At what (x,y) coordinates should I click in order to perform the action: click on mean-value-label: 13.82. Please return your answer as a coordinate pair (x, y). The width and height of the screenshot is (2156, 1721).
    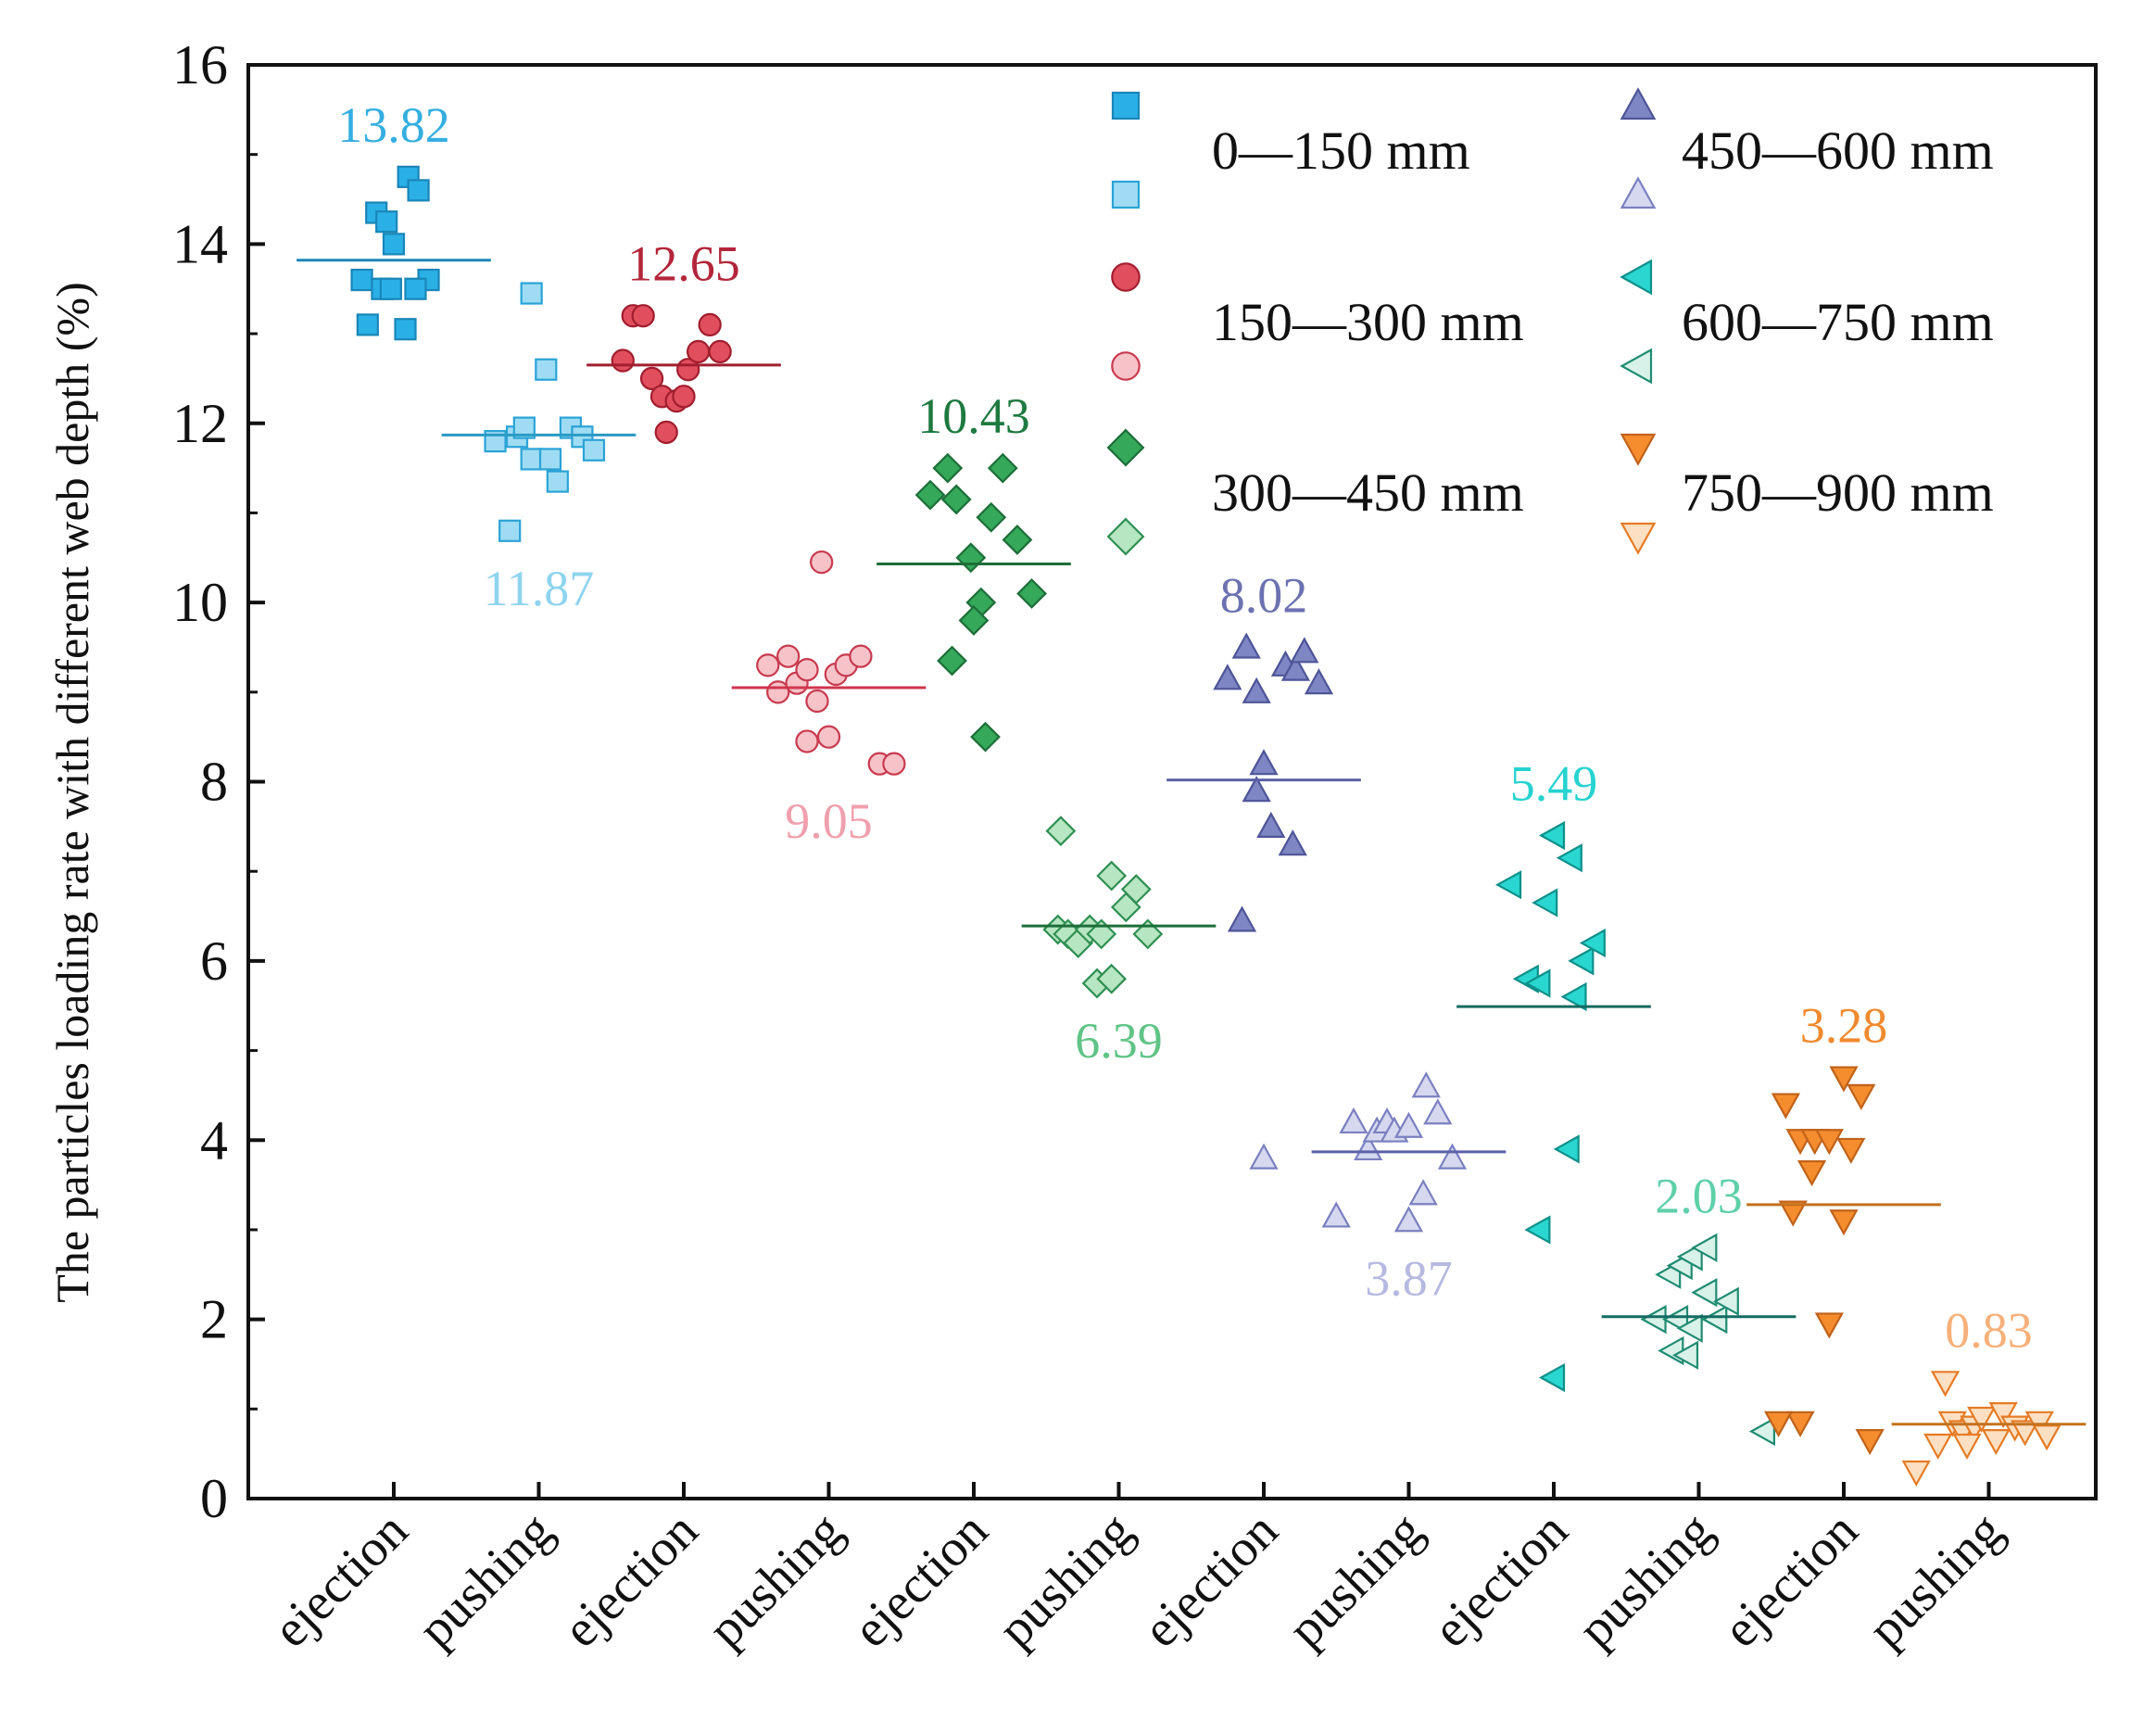
    Looking at the image, I should click on (393, 125).